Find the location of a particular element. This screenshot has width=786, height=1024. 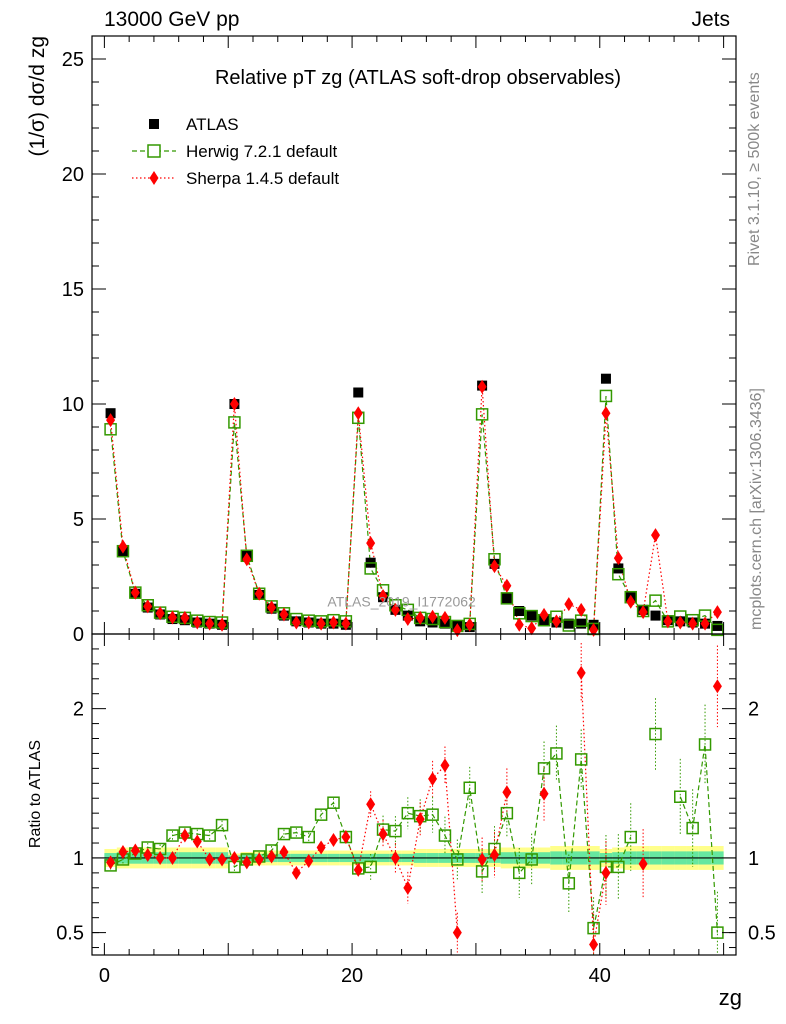

main-y-axis-label: (1/σ) dσ/d zg is located at coordinates (37, 96).